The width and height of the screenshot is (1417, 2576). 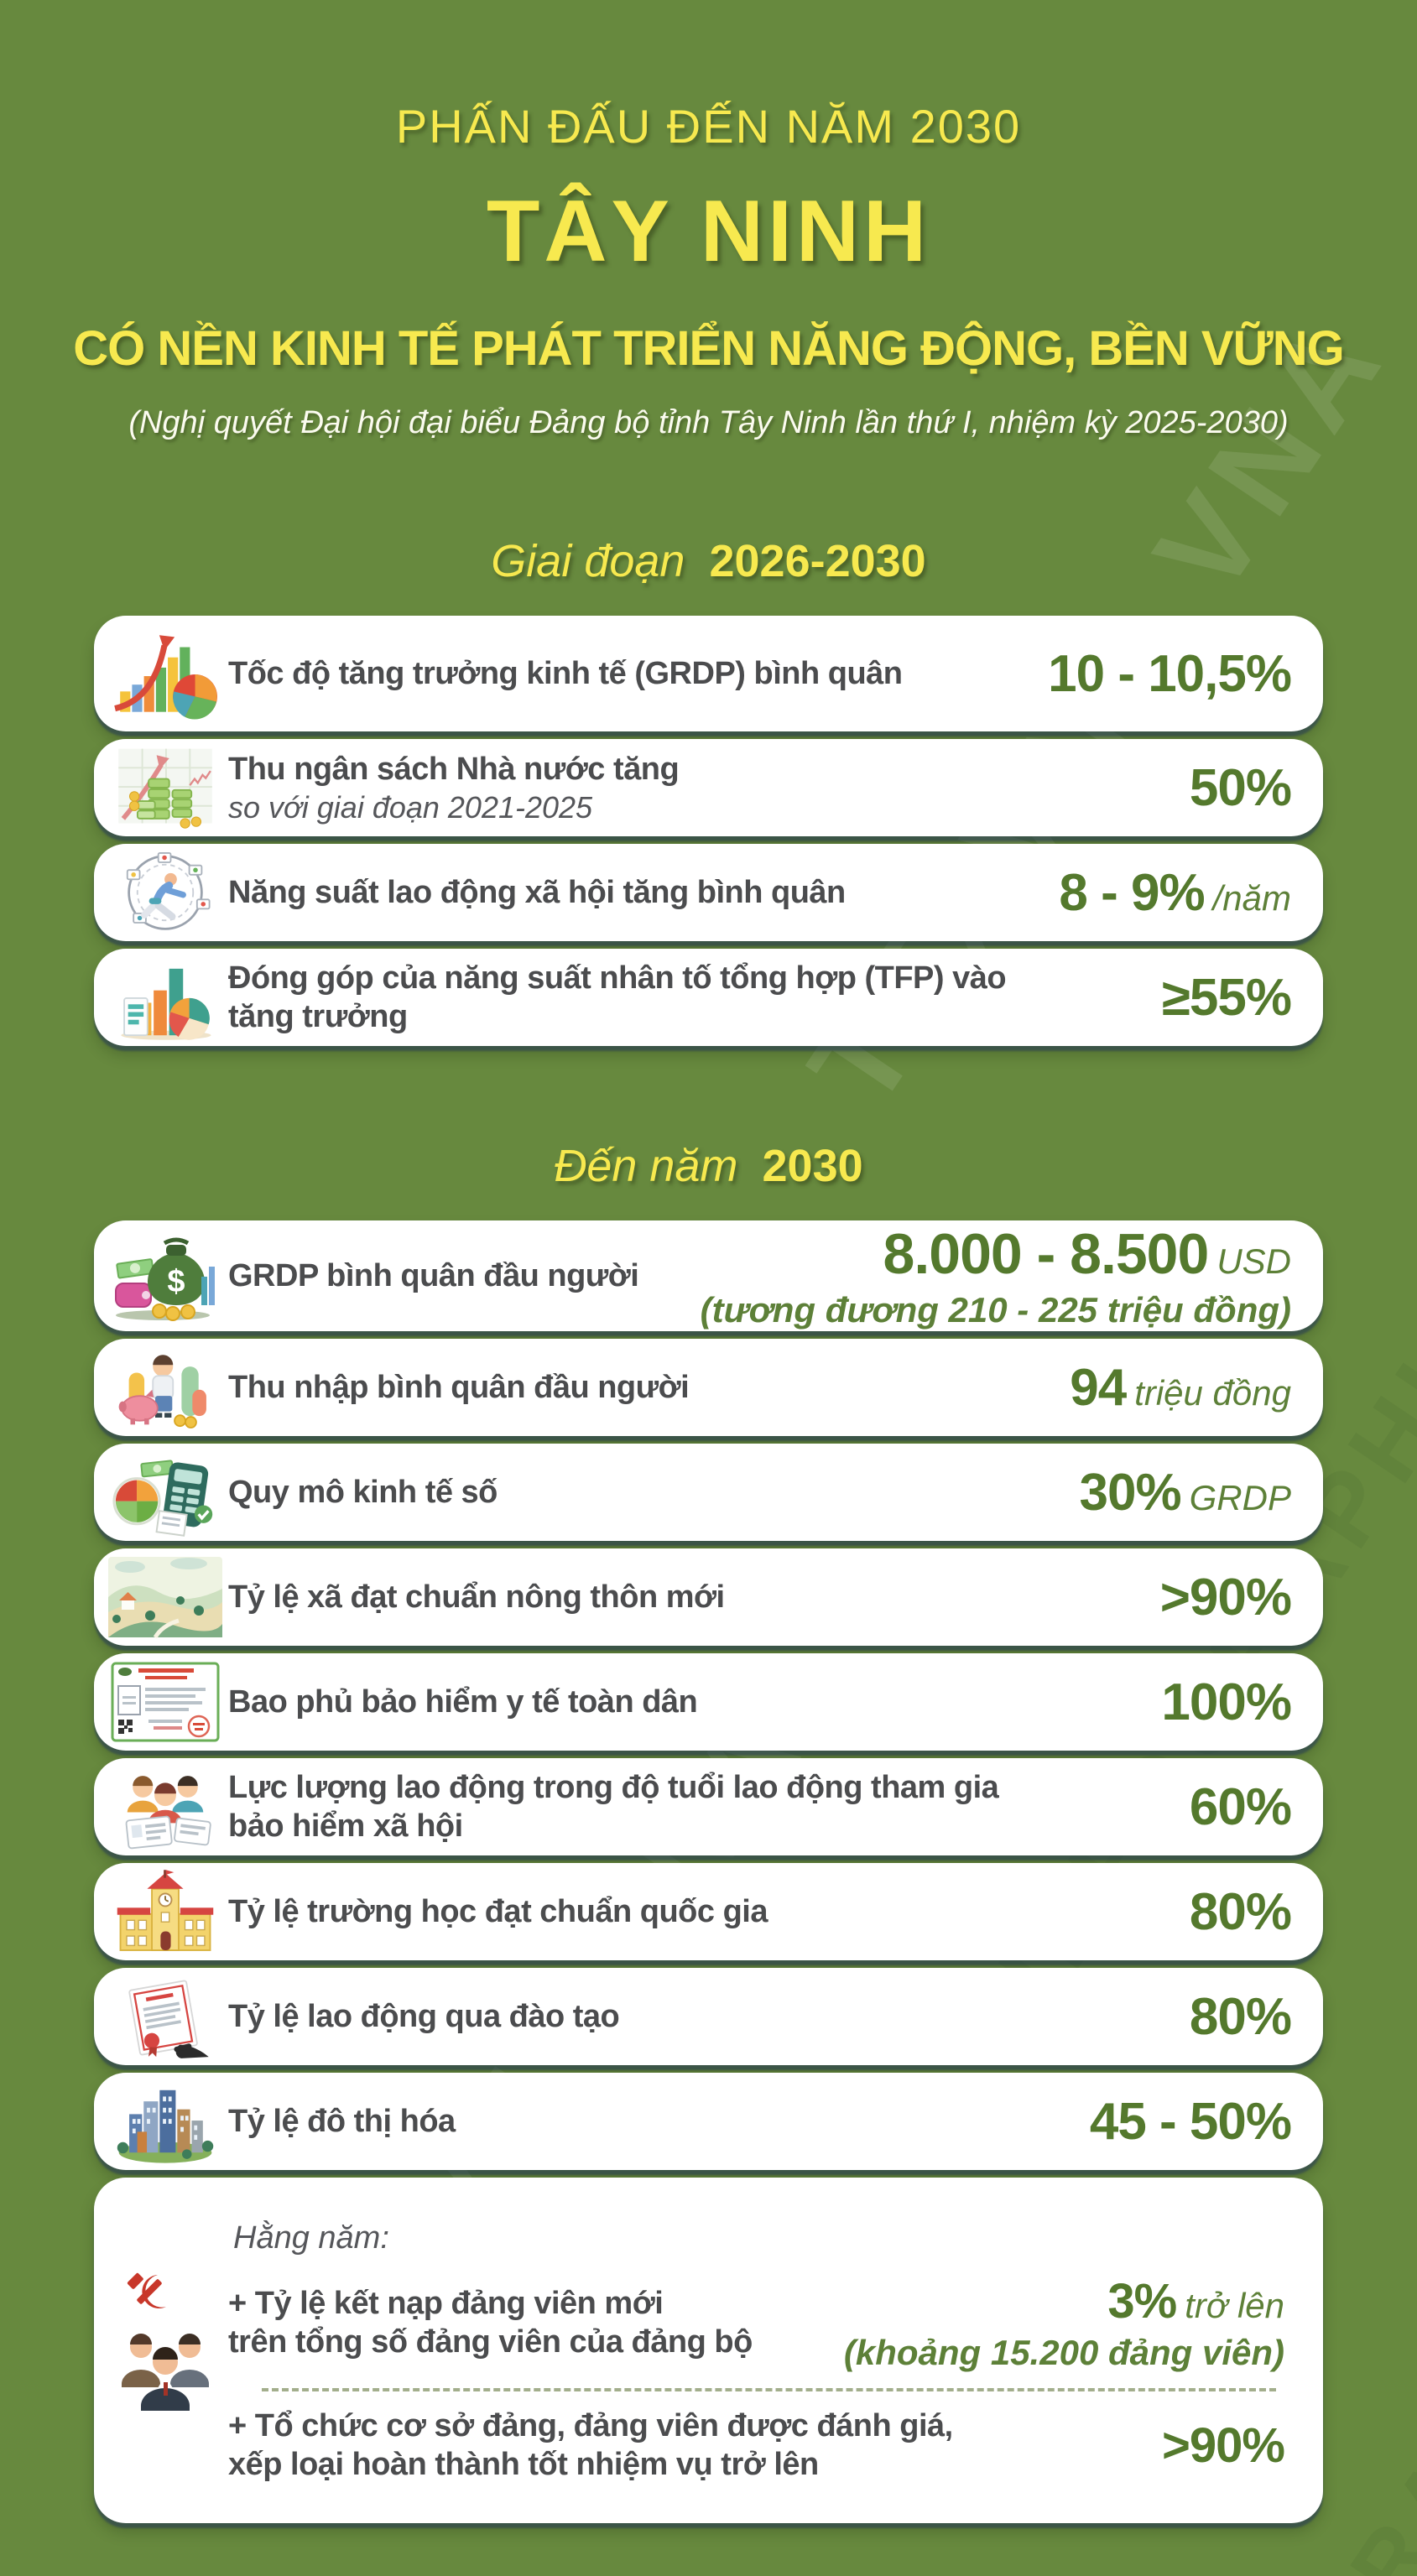 I want to click on stat-label: GRDP bình quân đầu người, so click(x=433, y=1275).